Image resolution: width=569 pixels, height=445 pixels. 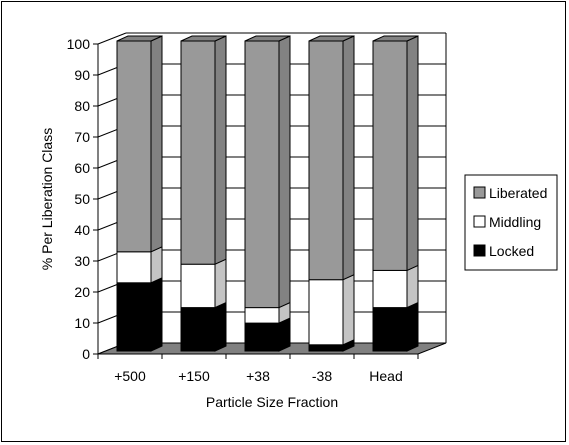 What do you see at coordinates (385, 376) in the screenshot?
I see `x-tick-label: Head` at bounding box center [385, 376].